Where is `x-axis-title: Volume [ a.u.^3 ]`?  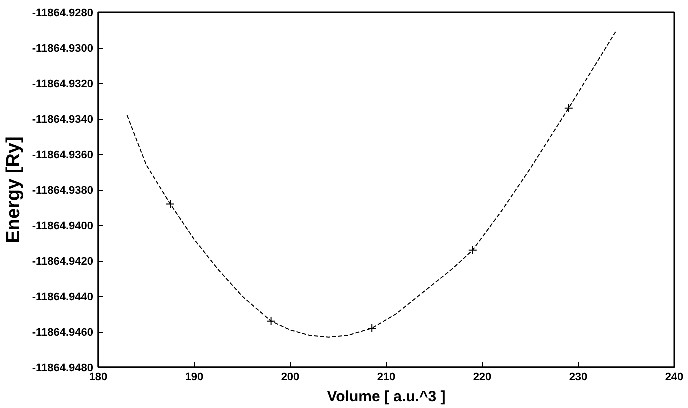 x-axis-title: Volume [ a.u.^3 ] is located at coordinates (386, 397).